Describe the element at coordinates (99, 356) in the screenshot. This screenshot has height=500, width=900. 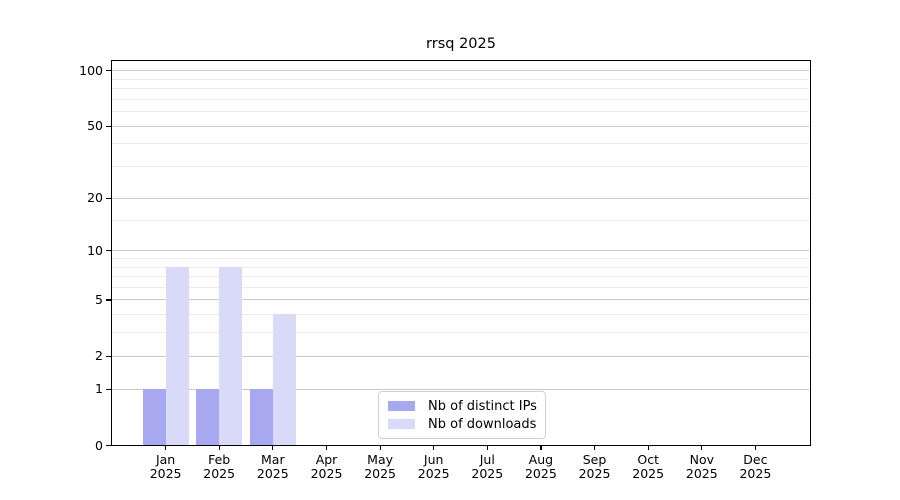
I see `y-tick-label: 2` at that location.